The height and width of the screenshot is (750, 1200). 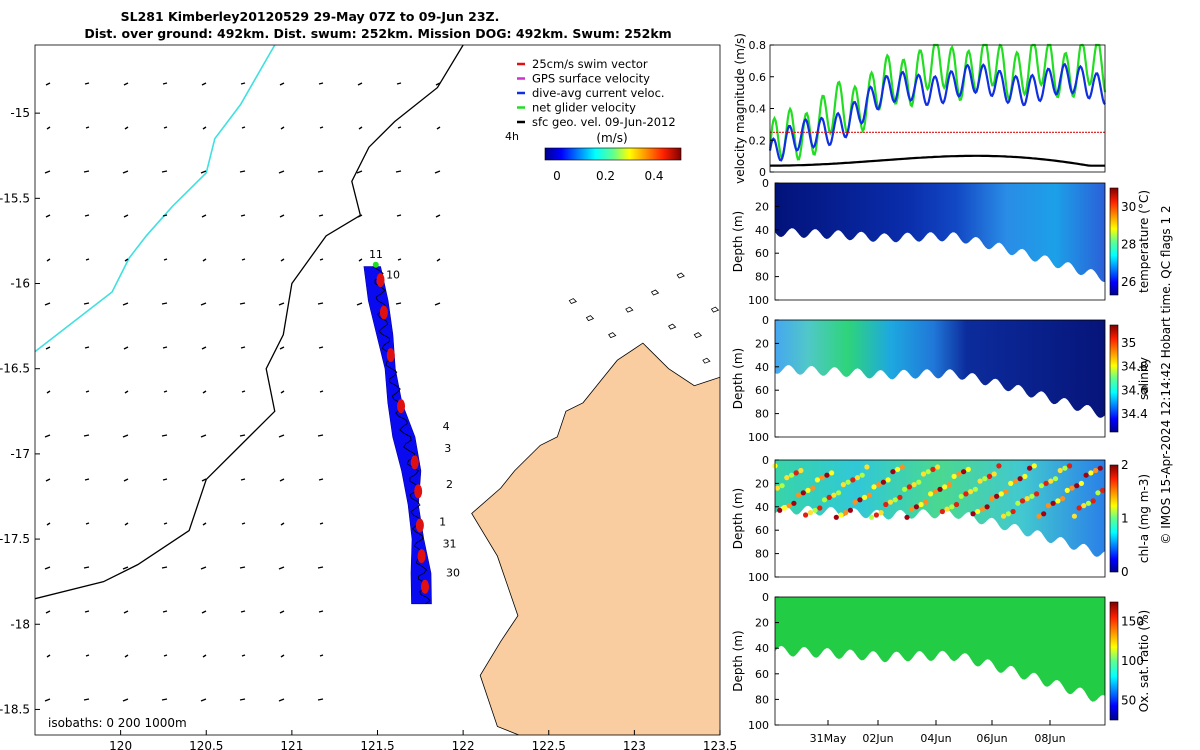 What do you see at coordinates (611, 138) in the screenshot?
I see `colorbar-title: (m/s)` at bounding box center [611, 138].